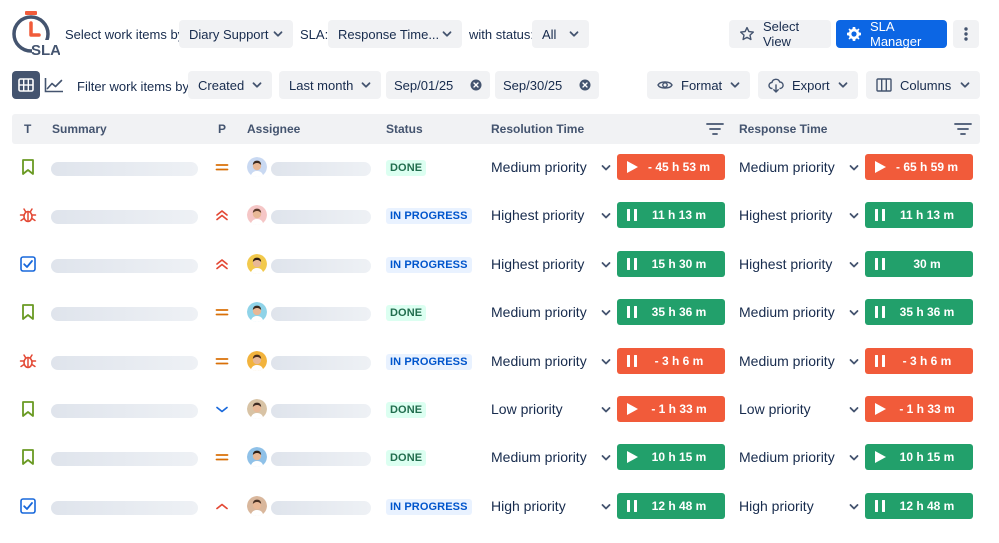  I want to click on response-sla-timer: 10 h 15 m, so click(919, 457).